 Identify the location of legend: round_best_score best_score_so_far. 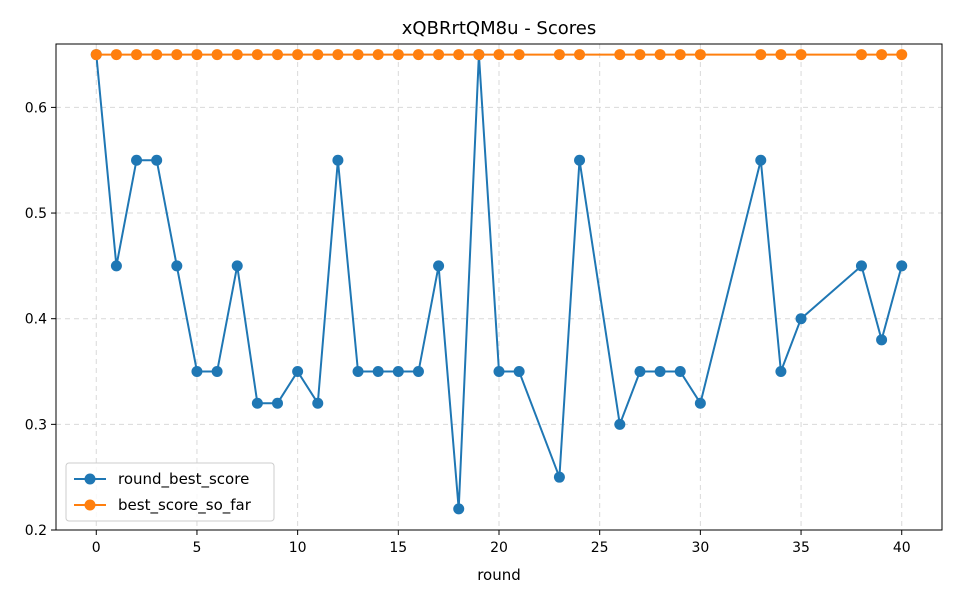
(170, 492).